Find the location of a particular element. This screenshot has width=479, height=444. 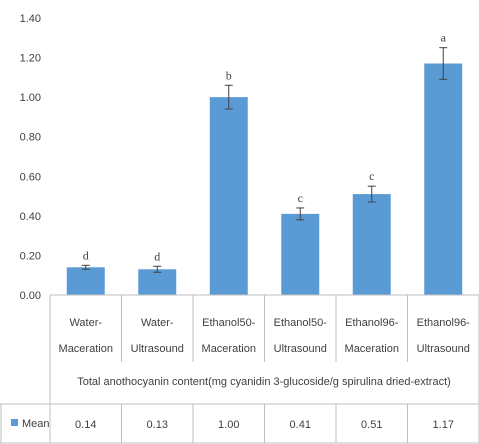

table-value: 1.17 is located at coordinates (443, 425).